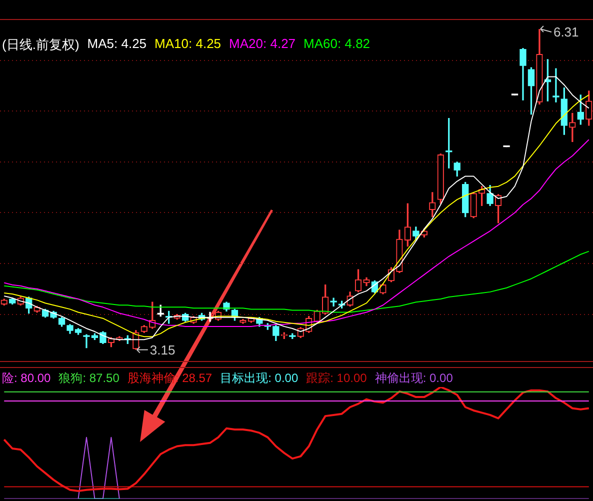 The image size is (593, 501). What do you see at coordinates (26, 378) in the screenshot?
I see `series-label: 险: 80.00` at bounding box center [26, 378].